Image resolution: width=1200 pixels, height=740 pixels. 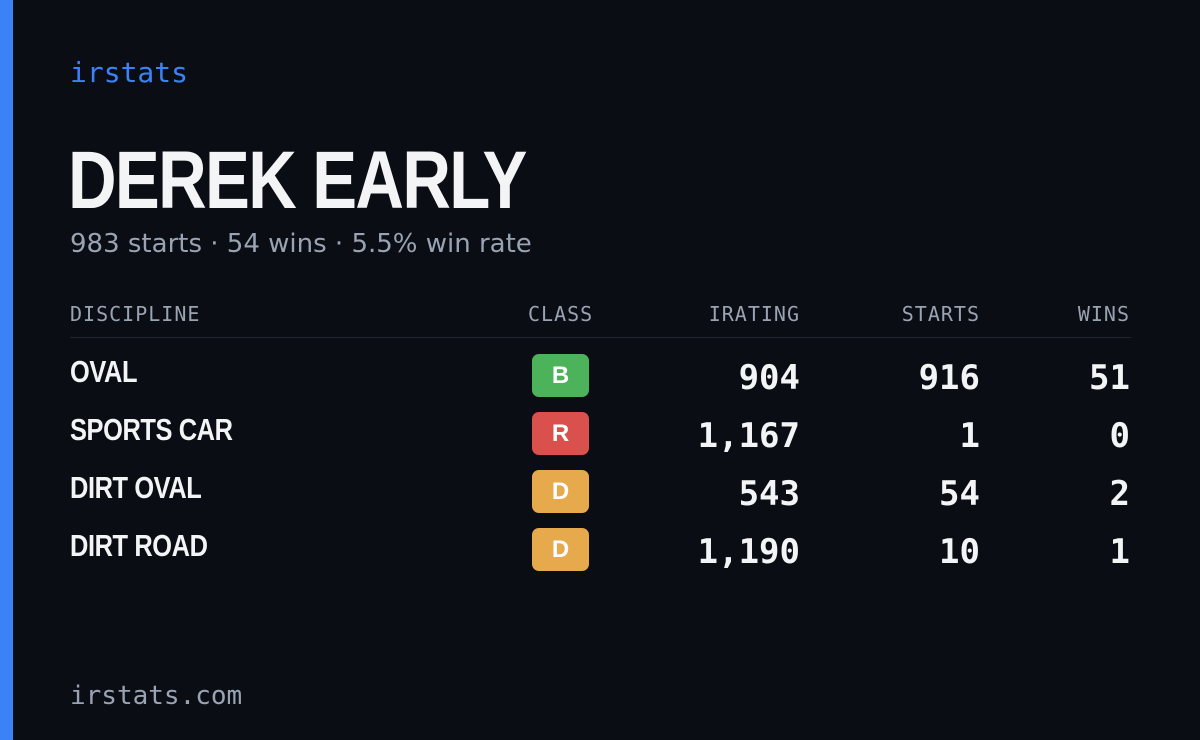 I want to click on table-row: SPORTS CAR R 1,167 1 0, so click(x=600, y=426).